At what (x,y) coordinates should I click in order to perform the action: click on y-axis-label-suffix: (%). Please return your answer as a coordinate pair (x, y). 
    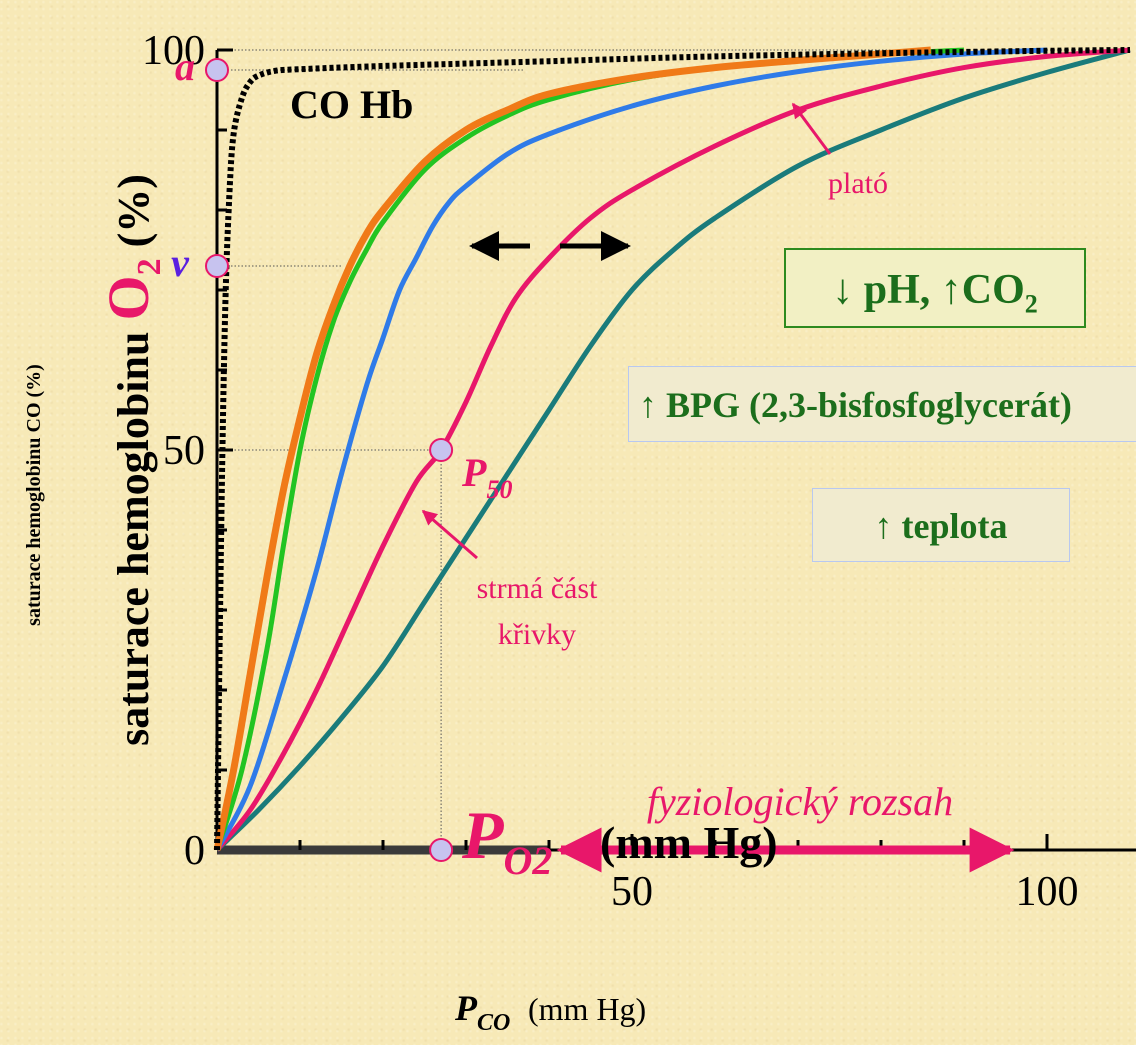
    Looking at the image, I should click on (133, 216).